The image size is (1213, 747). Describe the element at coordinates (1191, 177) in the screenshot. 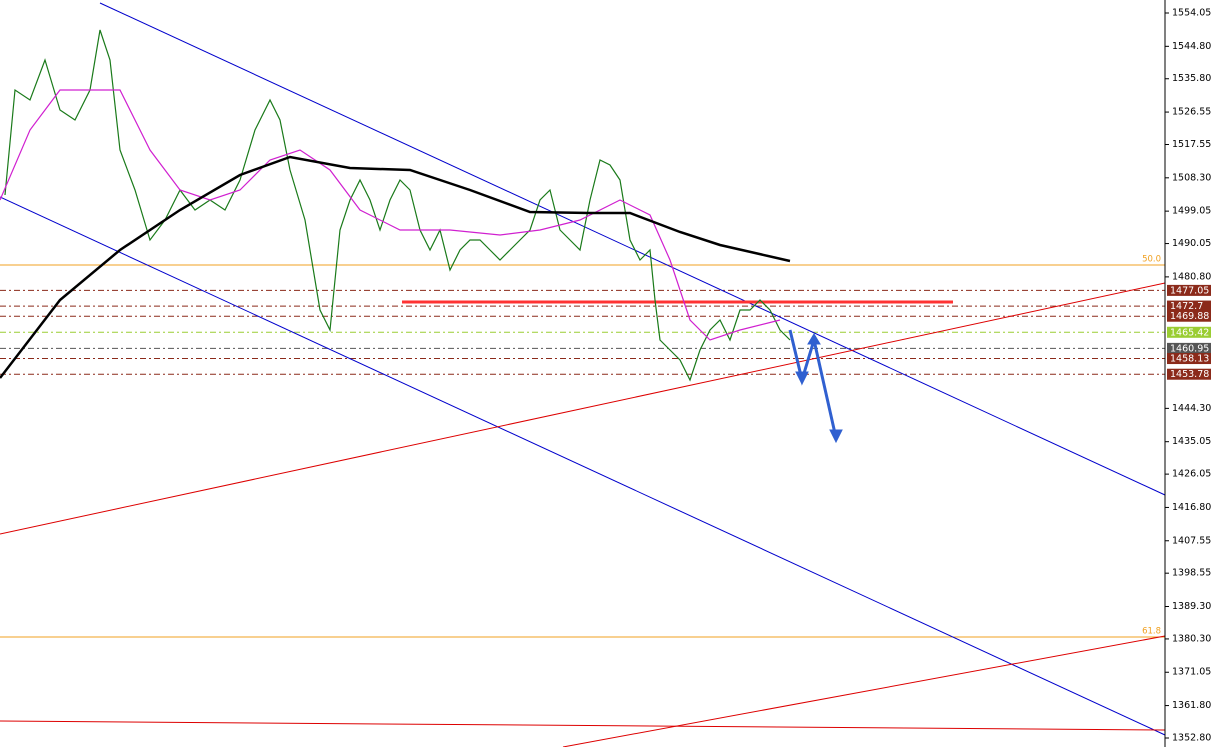

I see `y-tick-label: 1508.30` at that location.